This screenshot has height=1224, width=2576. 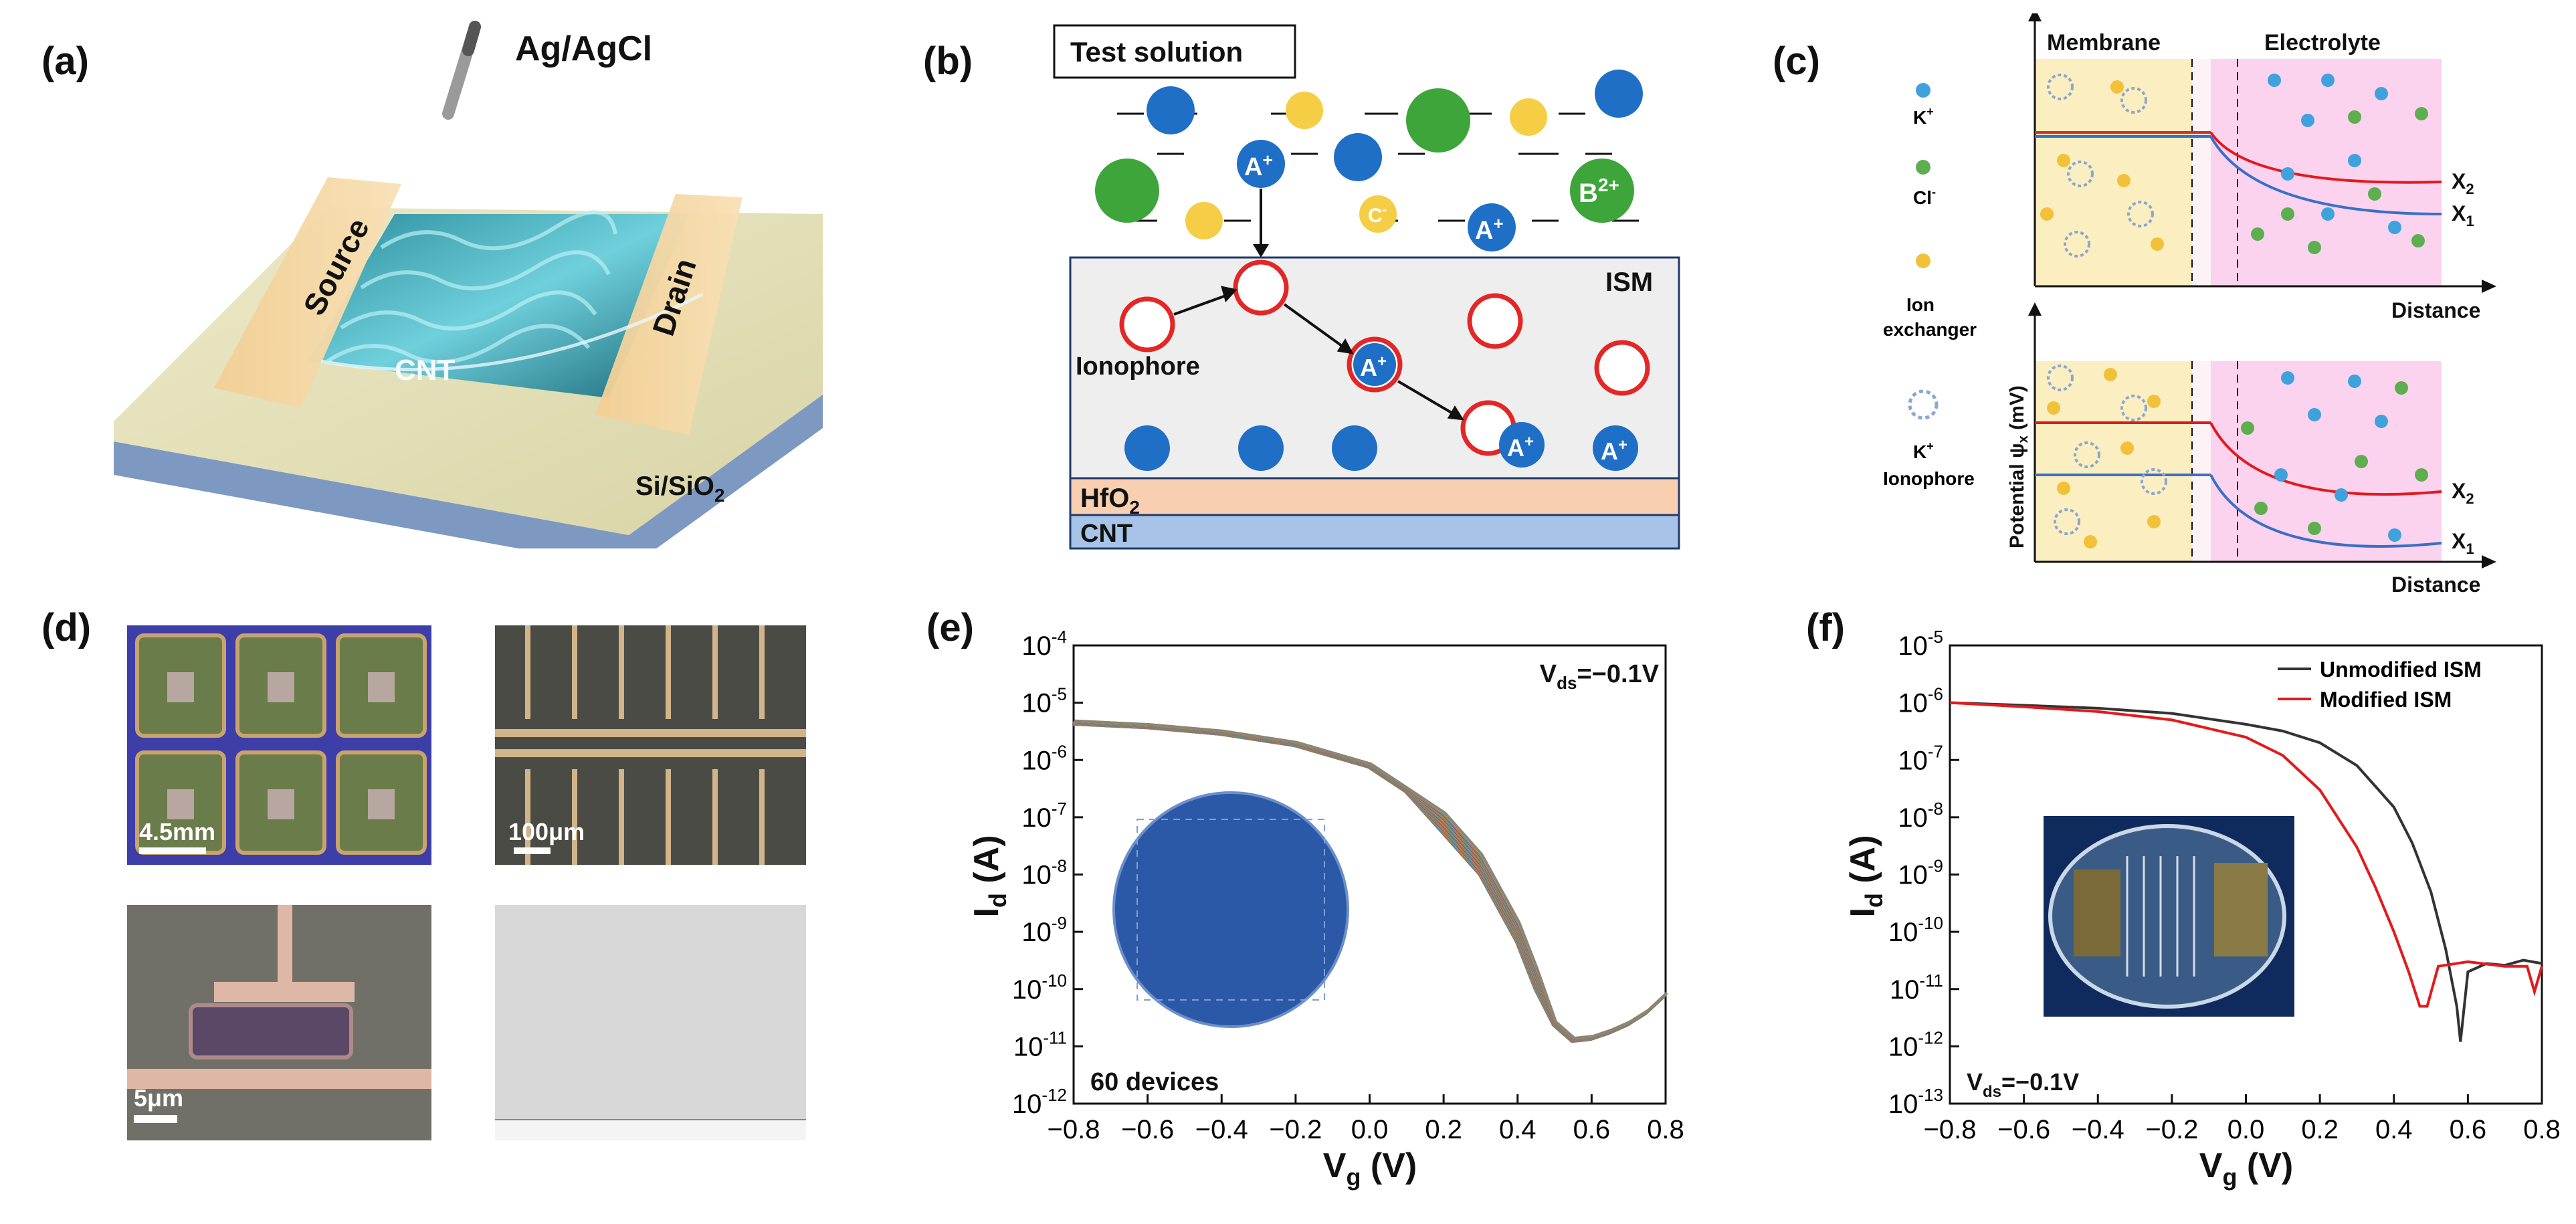 I want to click on svg-text: C-, so click(x=1377, y=215).